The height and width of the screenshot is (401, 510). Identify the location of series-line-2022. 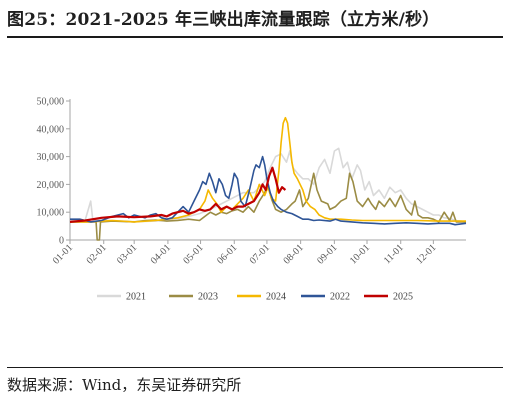
(268, 190).